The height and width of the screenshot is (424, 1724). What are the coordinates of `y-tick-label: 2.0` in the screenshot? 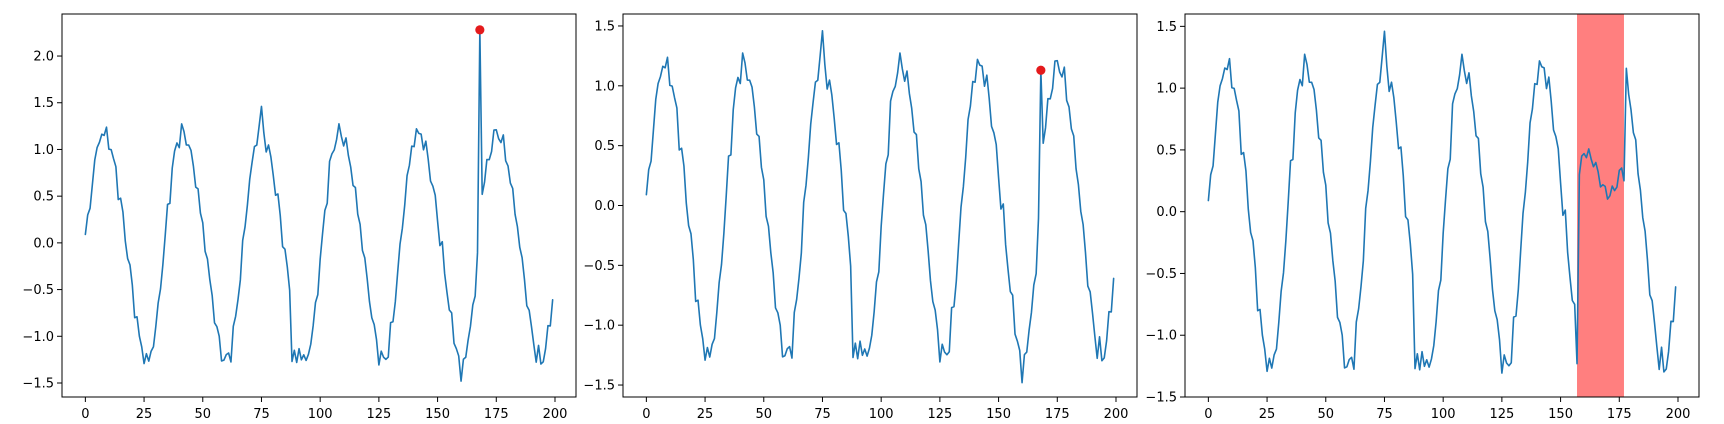 It's located at (43, 57).